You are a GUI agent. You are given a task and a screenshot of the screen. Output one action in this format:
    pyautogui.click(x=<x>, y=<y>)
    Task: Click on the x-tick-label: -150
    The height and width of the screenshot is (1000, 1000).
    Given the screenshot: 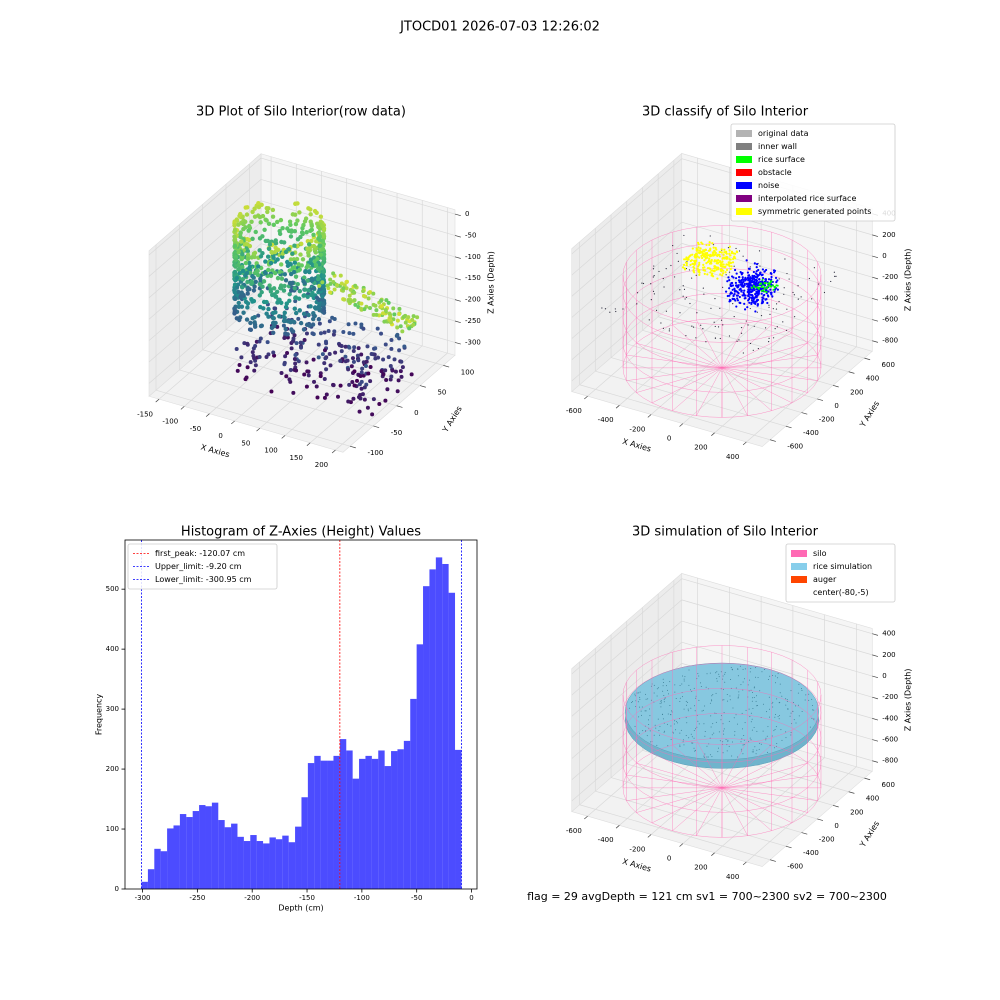 What is the action you would take?
    pyautogui.click(x=307, y=898)
    